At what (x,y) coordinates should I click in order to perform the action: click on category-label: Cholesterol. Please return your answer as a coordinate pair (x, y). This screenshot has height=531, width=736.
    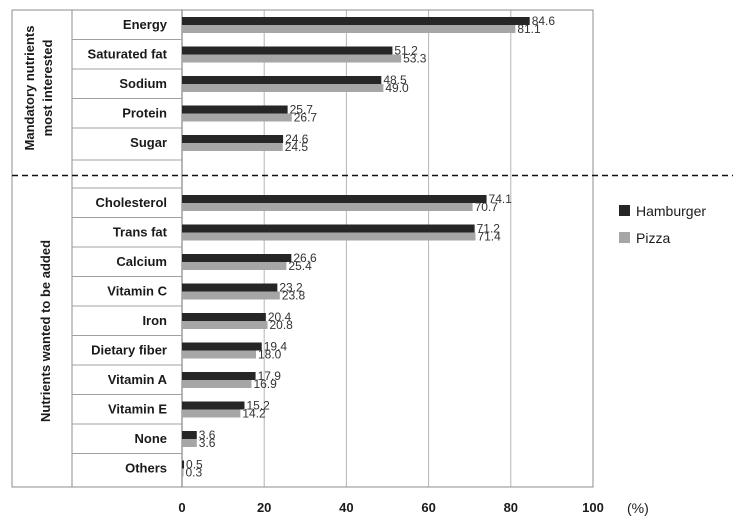
    Looking at the image, I should click on (131, 202).